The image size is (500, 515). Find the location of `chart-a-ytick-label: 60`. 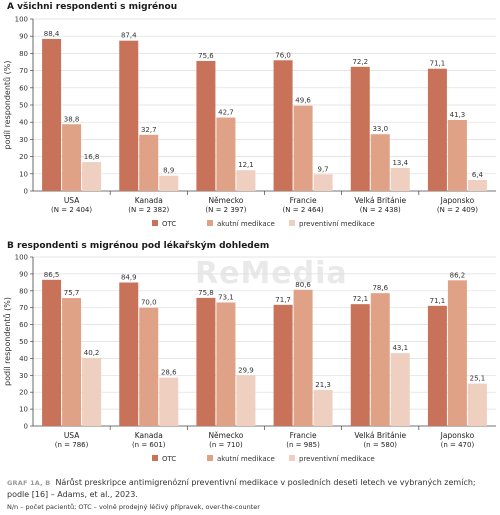

chart-a-ytick-label: 60 is located at coordinates (23, 88).